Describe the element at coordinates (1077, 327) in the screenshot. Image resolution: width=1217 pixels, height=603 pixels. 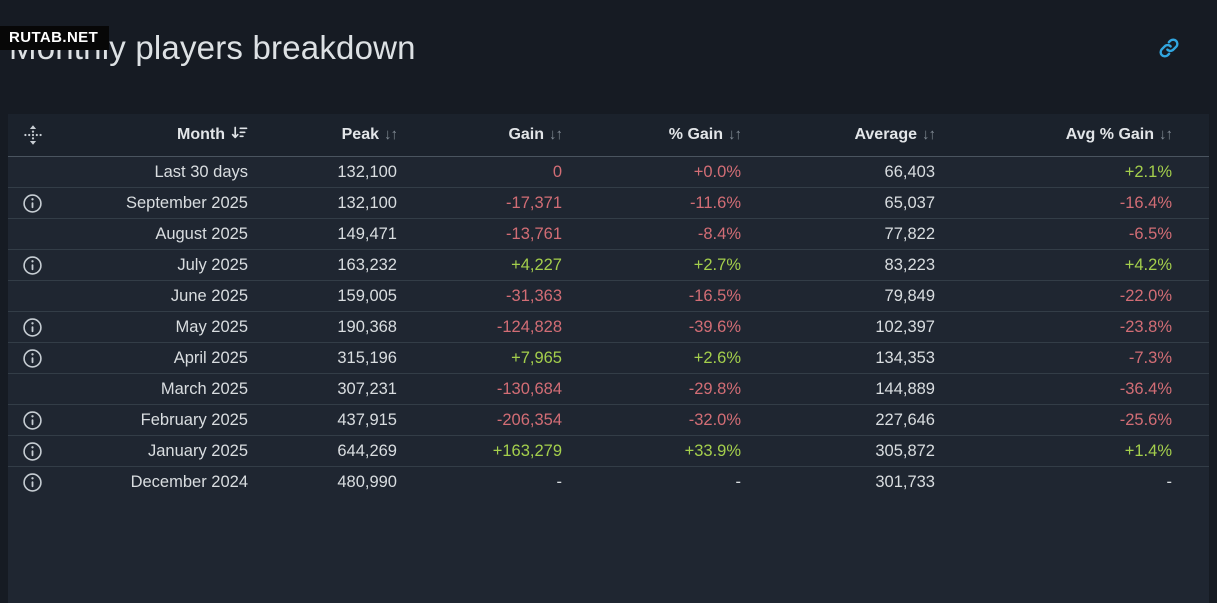
I see `avg-pct-gain-cell: -23.8%` at that location.